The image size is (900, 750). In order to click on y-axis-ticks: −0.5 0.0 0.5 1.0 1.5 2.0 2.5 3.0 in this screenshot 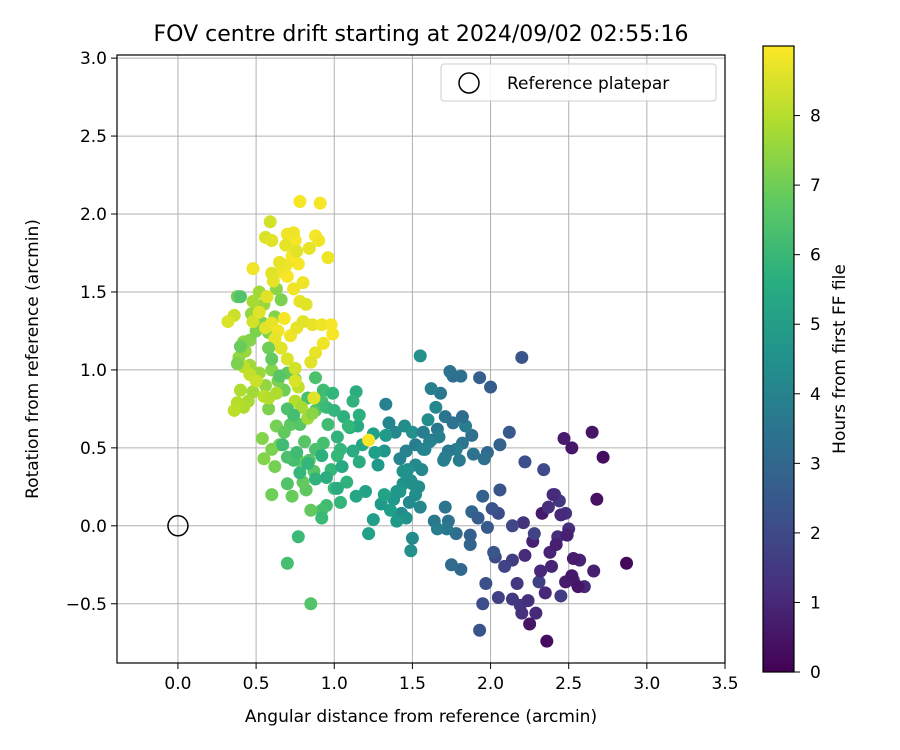, I will do `click(91, 332)`.